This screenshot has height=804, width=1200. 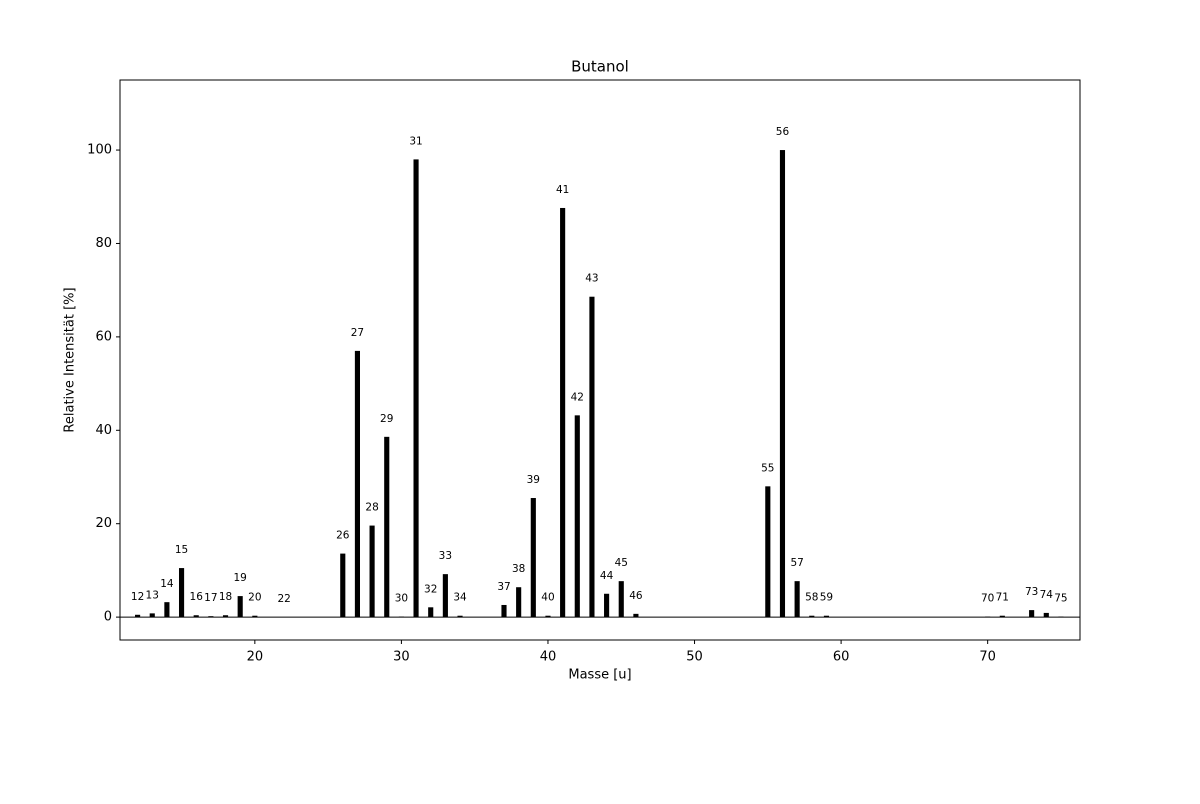 I want to click on bar-label: 18, so click(x=225, y=597).